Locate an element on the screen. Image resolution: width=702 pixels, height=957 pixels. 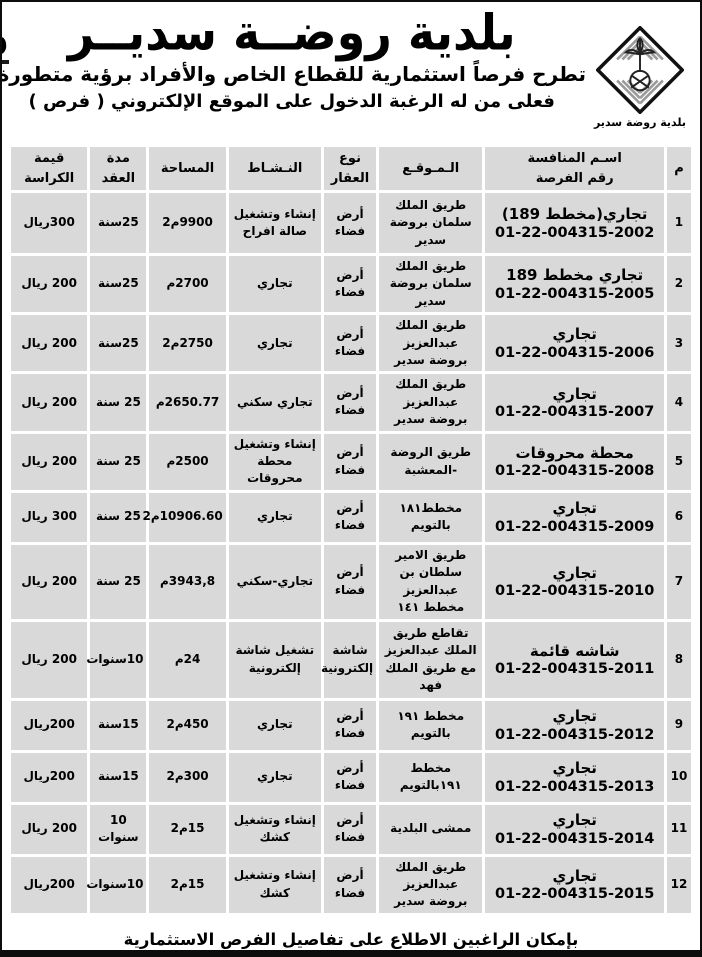
cell-area: 2750م2 is located at coordinates (187, 343).